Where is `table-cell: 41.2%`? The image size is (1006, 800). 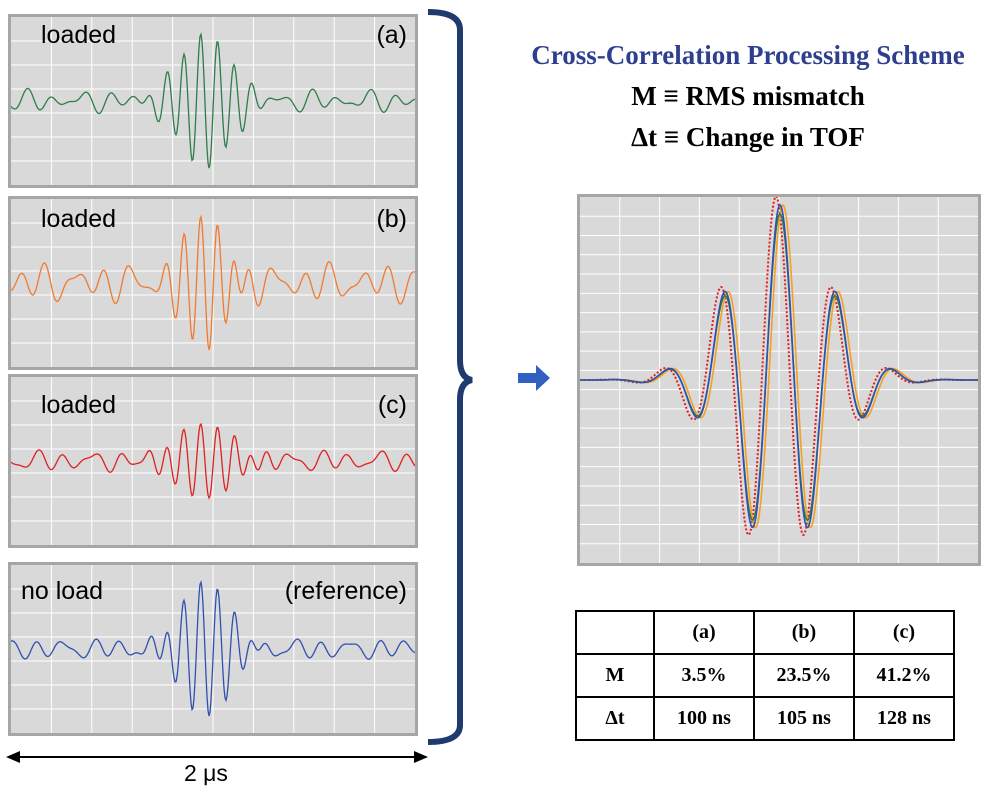
table-cell: 41.2% is located at coordinates (904, 675).